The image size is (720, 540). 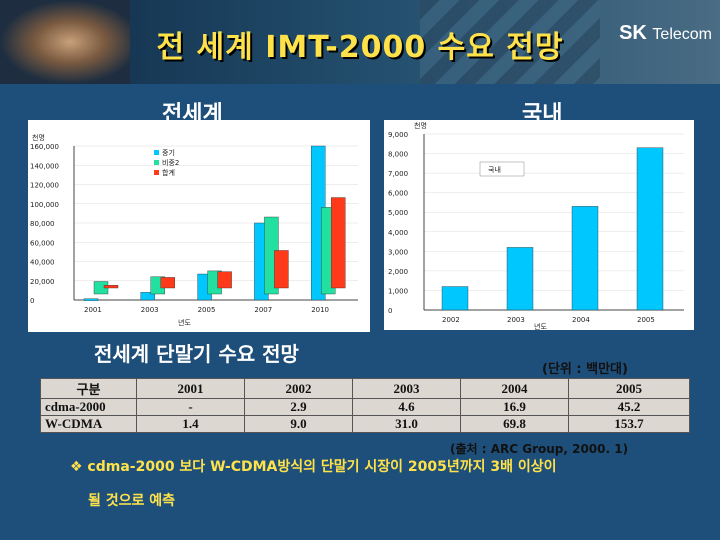 I want to click on header-photo, so click(x=65, y=42).